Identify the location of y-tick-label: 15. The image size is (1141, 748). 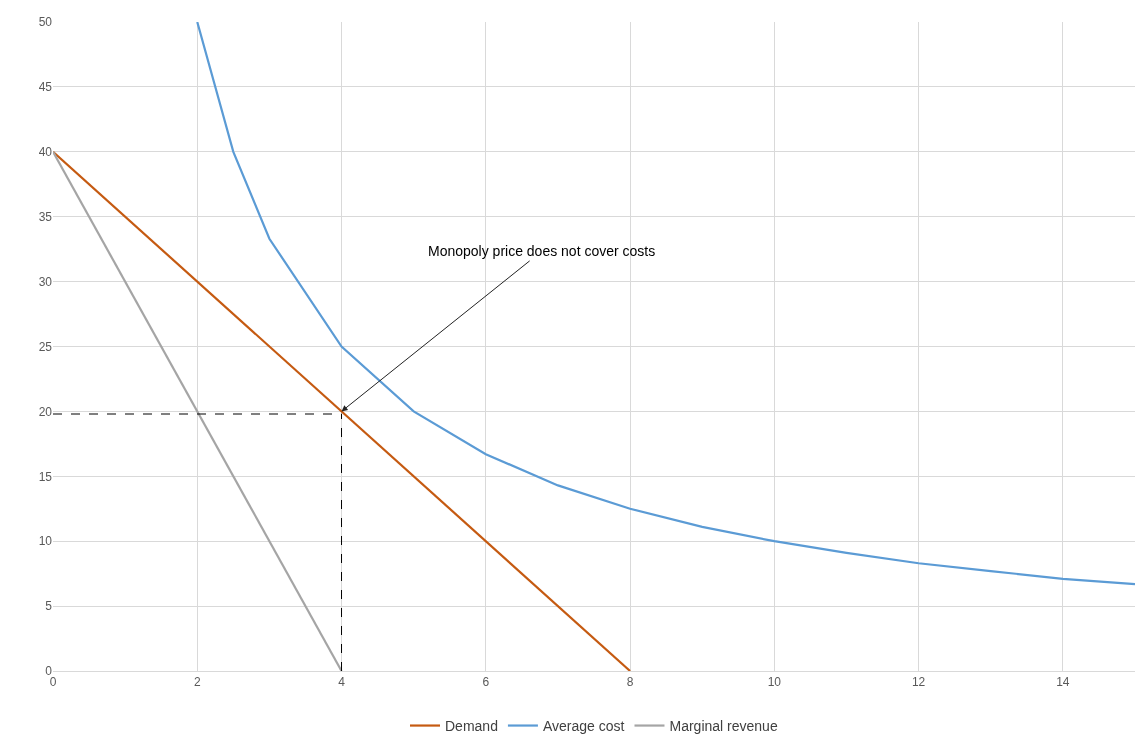
(45, 476).